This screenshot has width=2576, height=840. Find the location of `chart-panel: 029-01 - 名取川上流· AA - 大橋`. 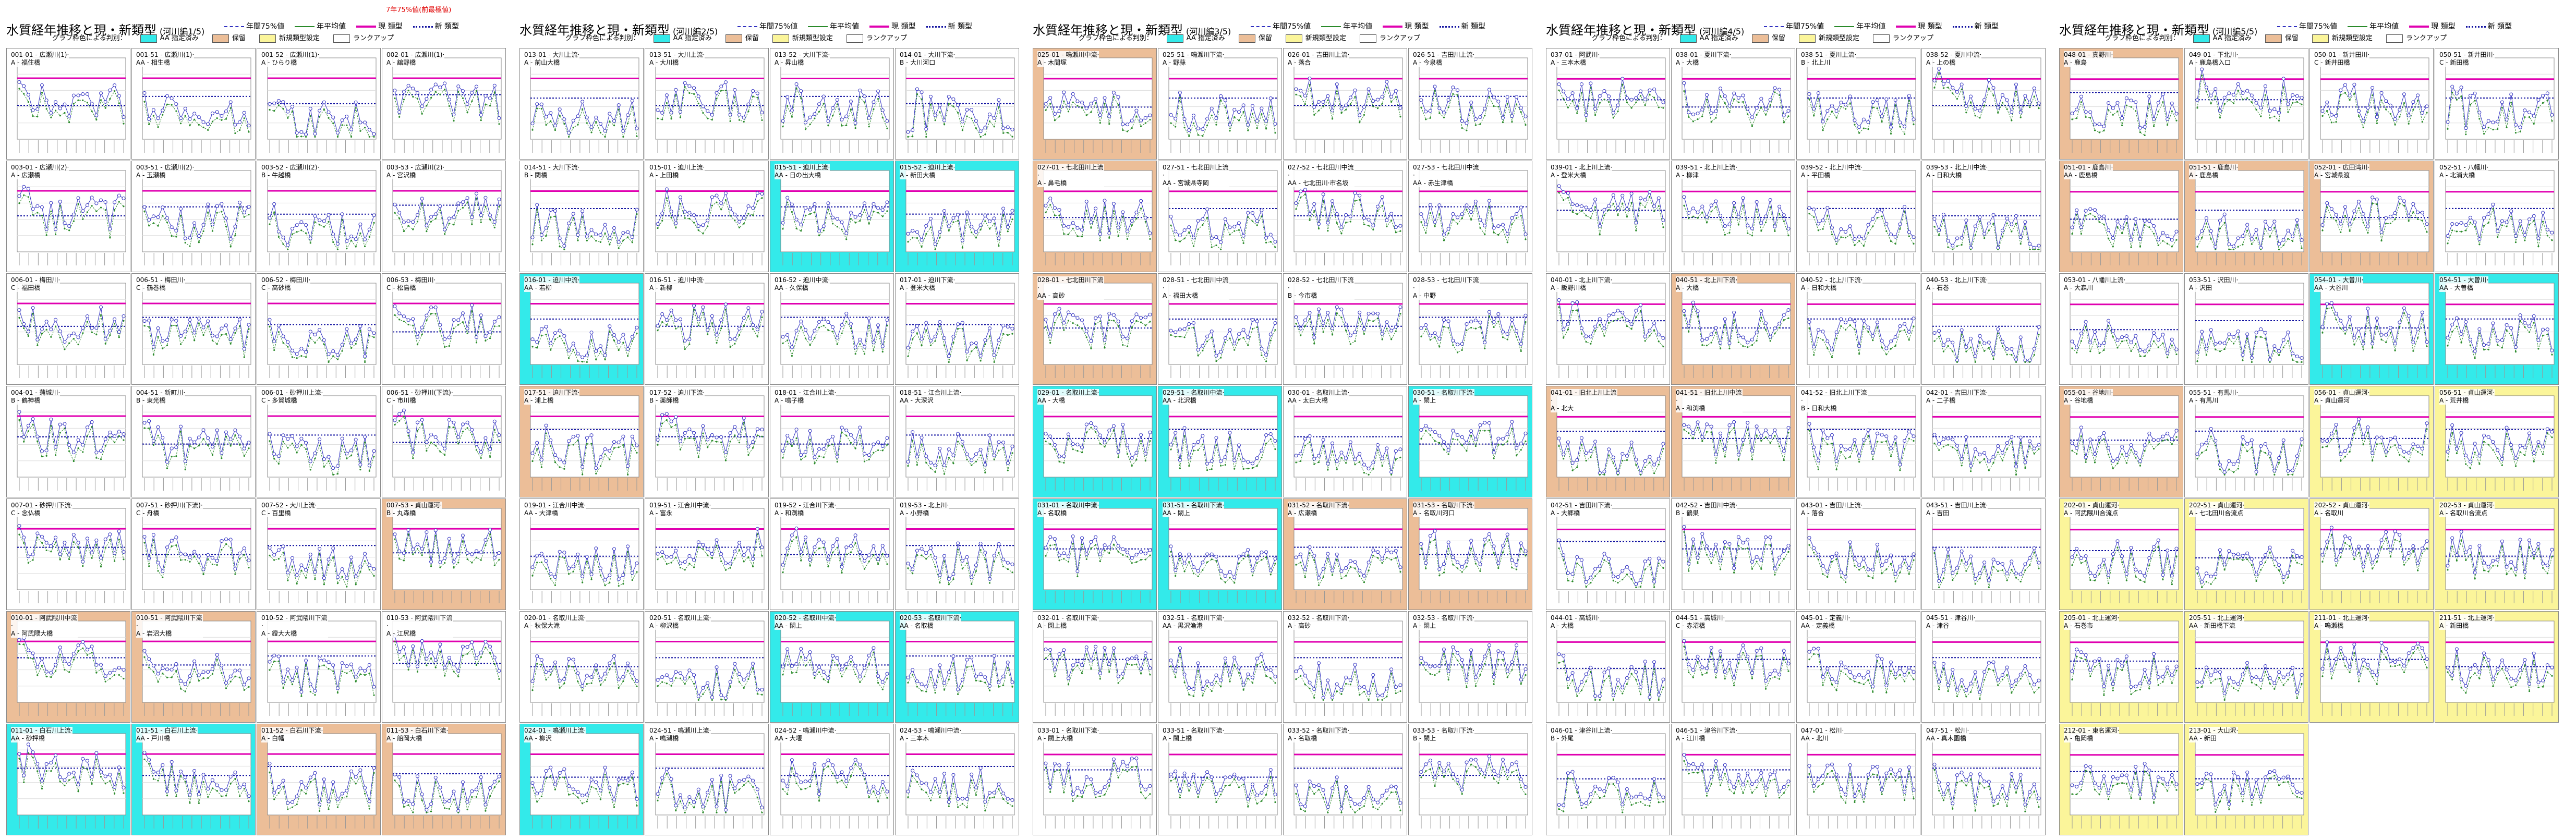

chart-panel: 029-01 - 名取川上流· AA - 大橋 is located at coordinates (1095, 441).